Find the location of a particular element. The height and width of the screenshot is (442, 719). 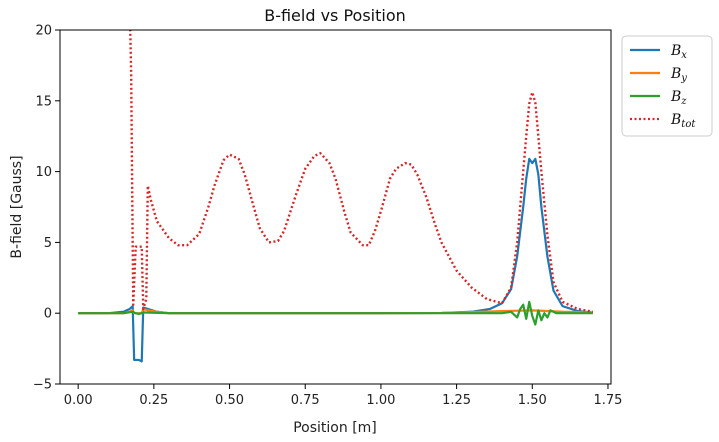

x-tick-label: 0.00 is located at coordinates (78, 400).